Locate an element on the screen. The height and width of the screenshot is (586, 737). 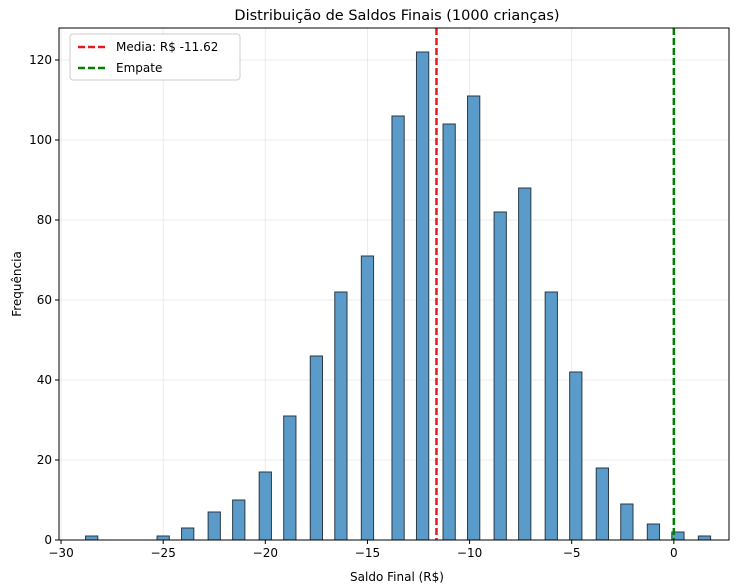
y-tick-label: 80 is located at coordinates (44, 220).